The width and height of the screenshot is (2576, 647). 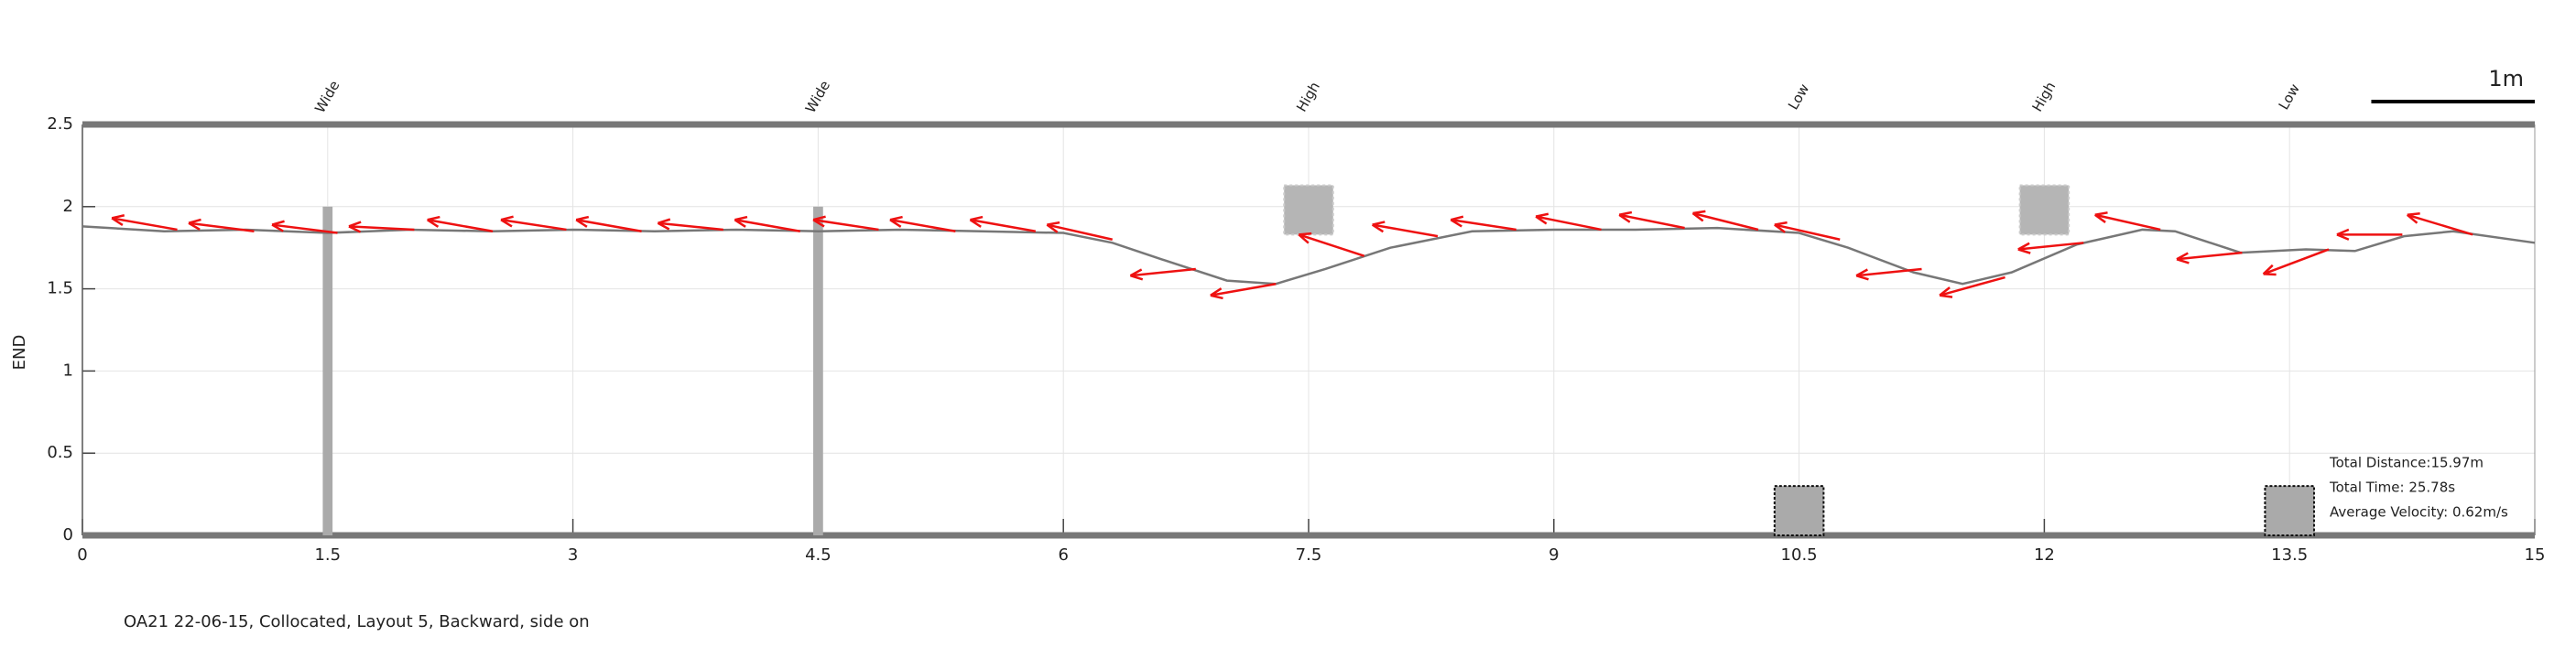 I want to click on x-tick-label: 3, so click(x=573, y=555).